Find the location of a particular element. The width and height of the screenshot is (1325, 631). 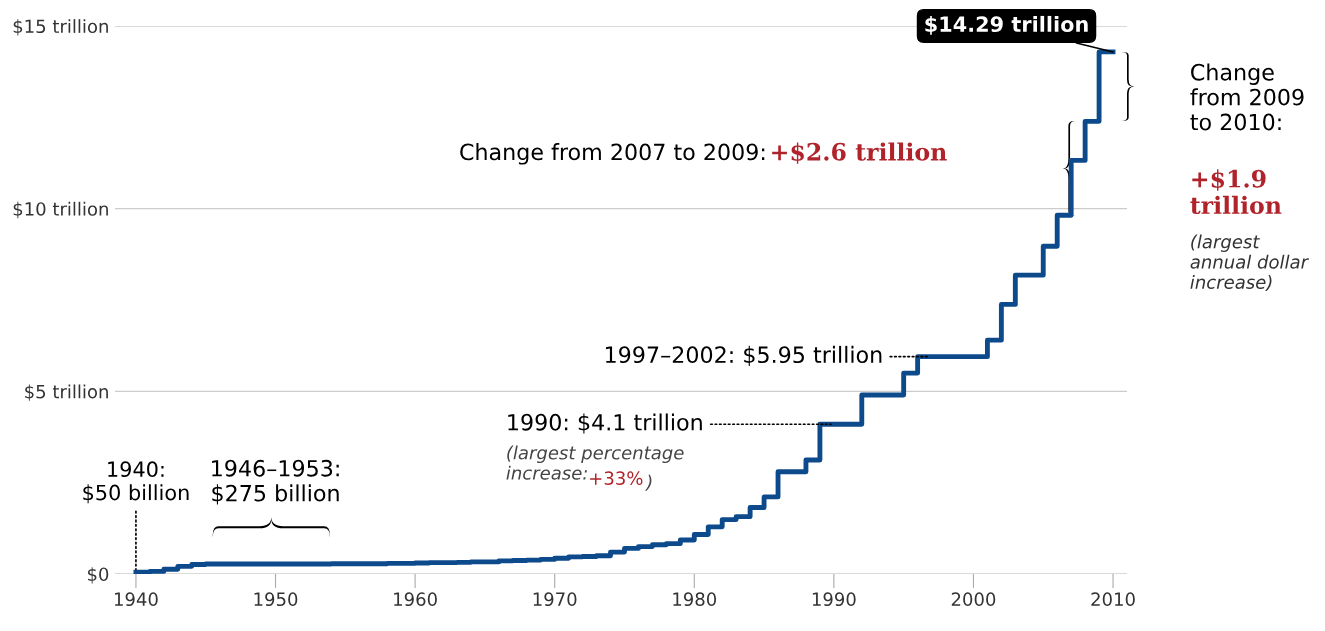

text: +$1.9 trillion is located at coordinates (1236, 192).